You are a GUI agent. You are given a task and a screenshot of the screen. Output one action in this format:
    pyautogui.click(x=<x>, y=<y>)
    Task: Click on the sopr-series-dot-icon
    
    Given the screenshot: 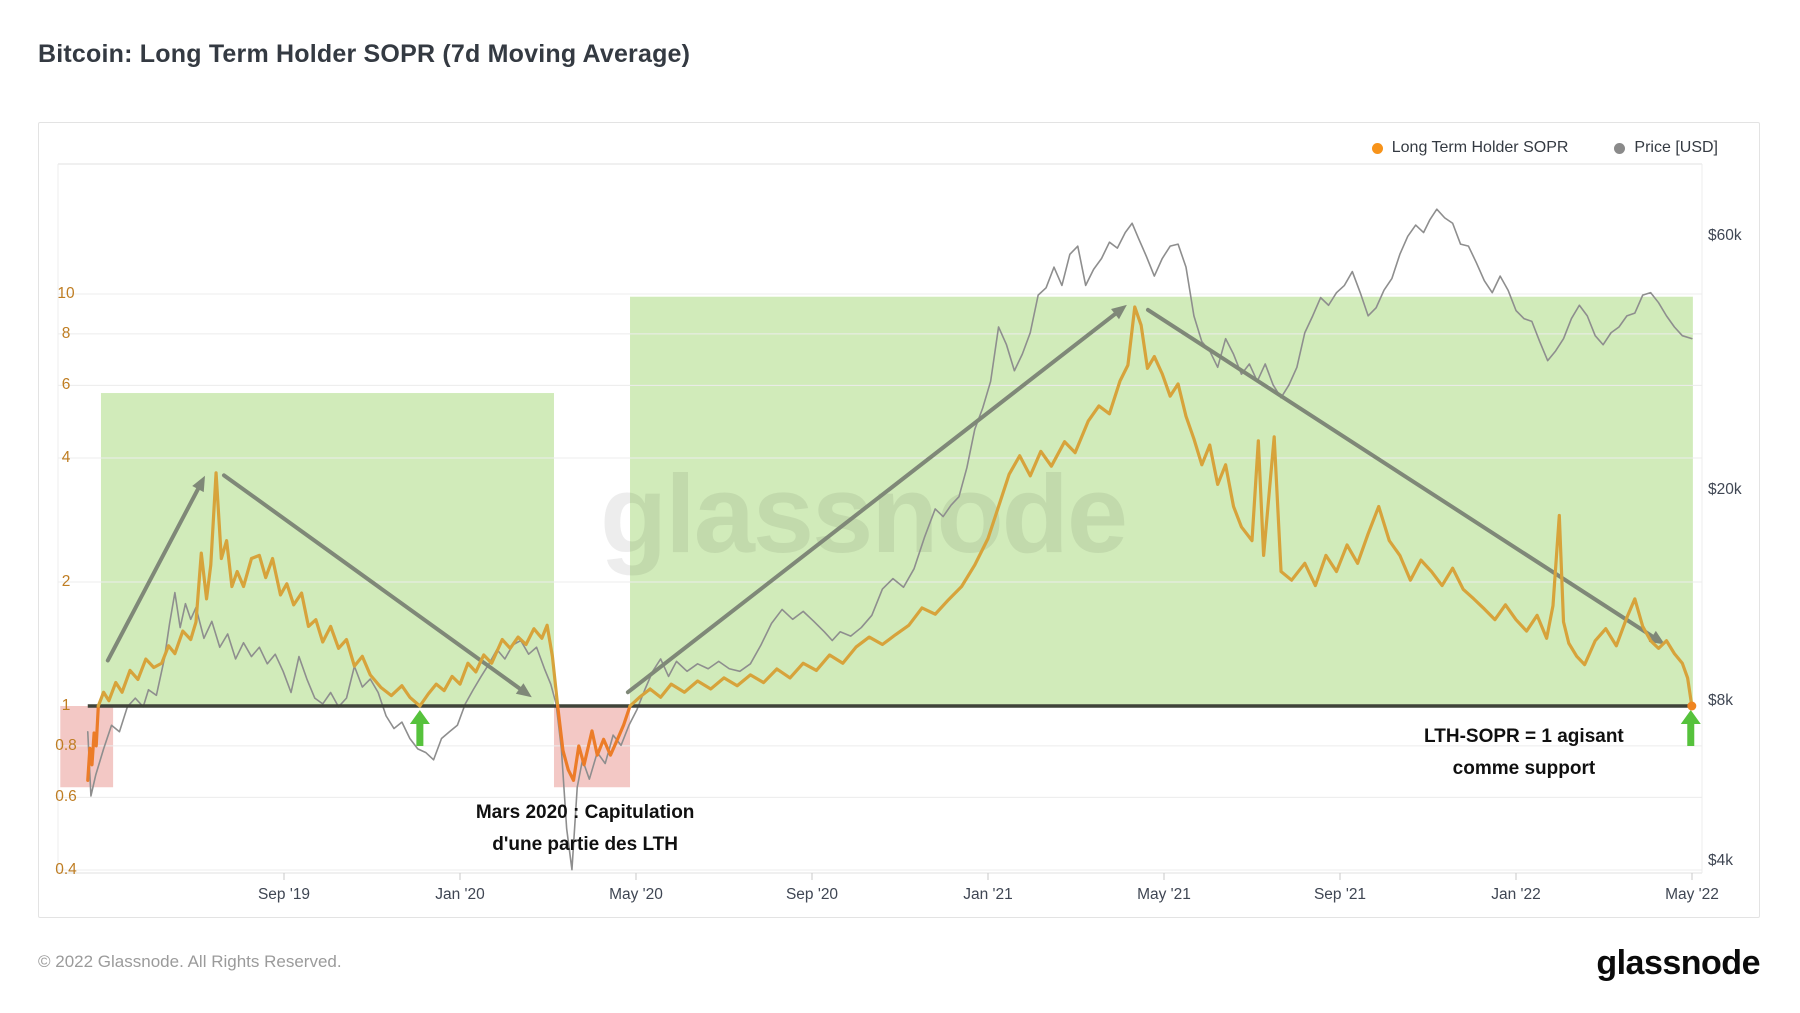 What is the action you would take?
    pyautogui.click(x=1377, y=148)
    